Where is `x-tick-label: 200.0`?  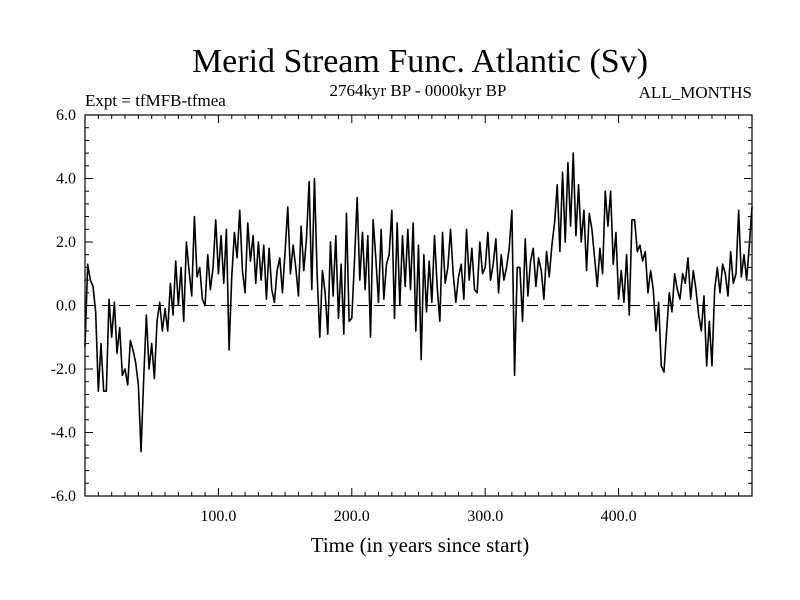 x-tick-label: 200.0 is located at coordinates (352, 516).